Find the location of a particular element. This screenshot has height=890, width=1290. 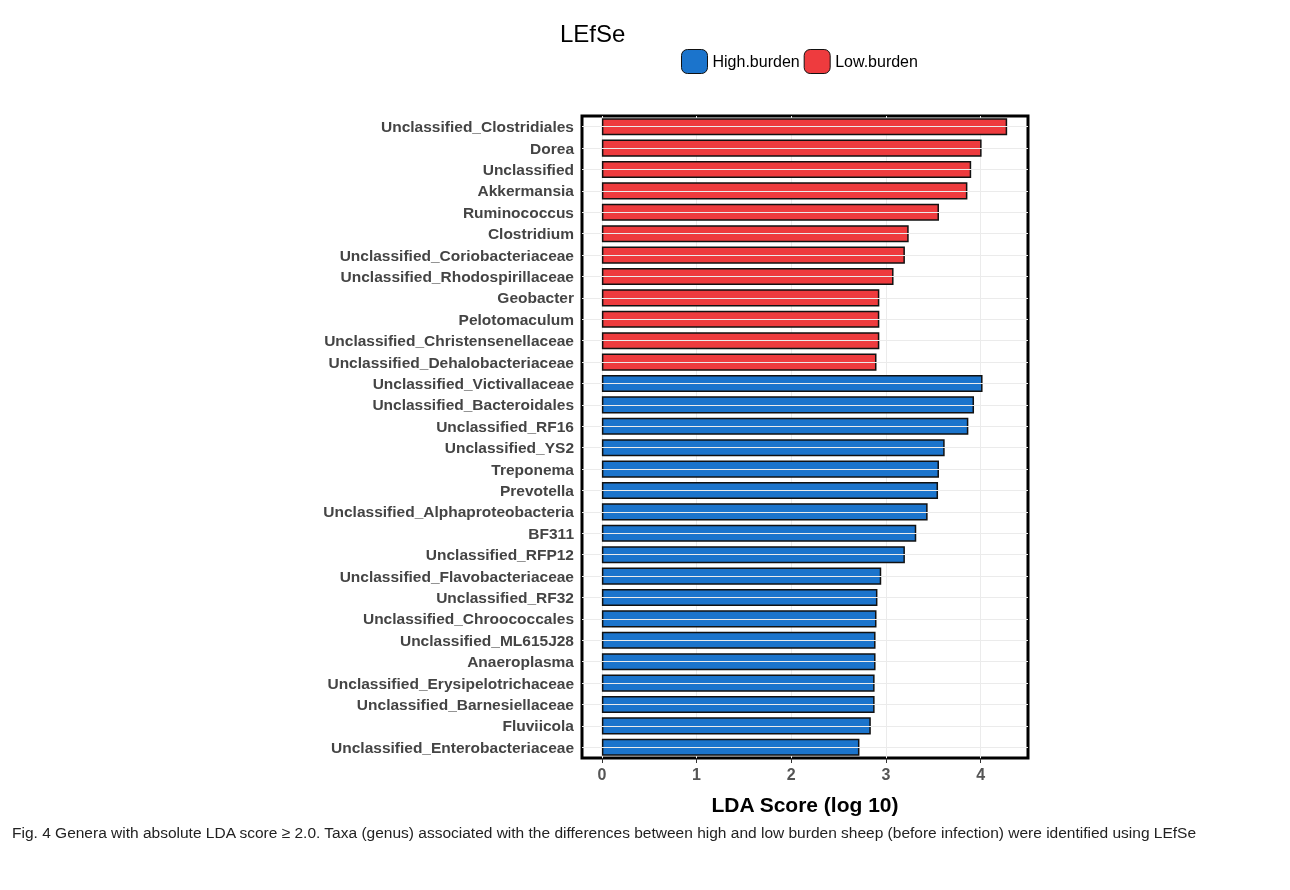

y-tick-label: Unclassified is located at coordinates (528, 169).